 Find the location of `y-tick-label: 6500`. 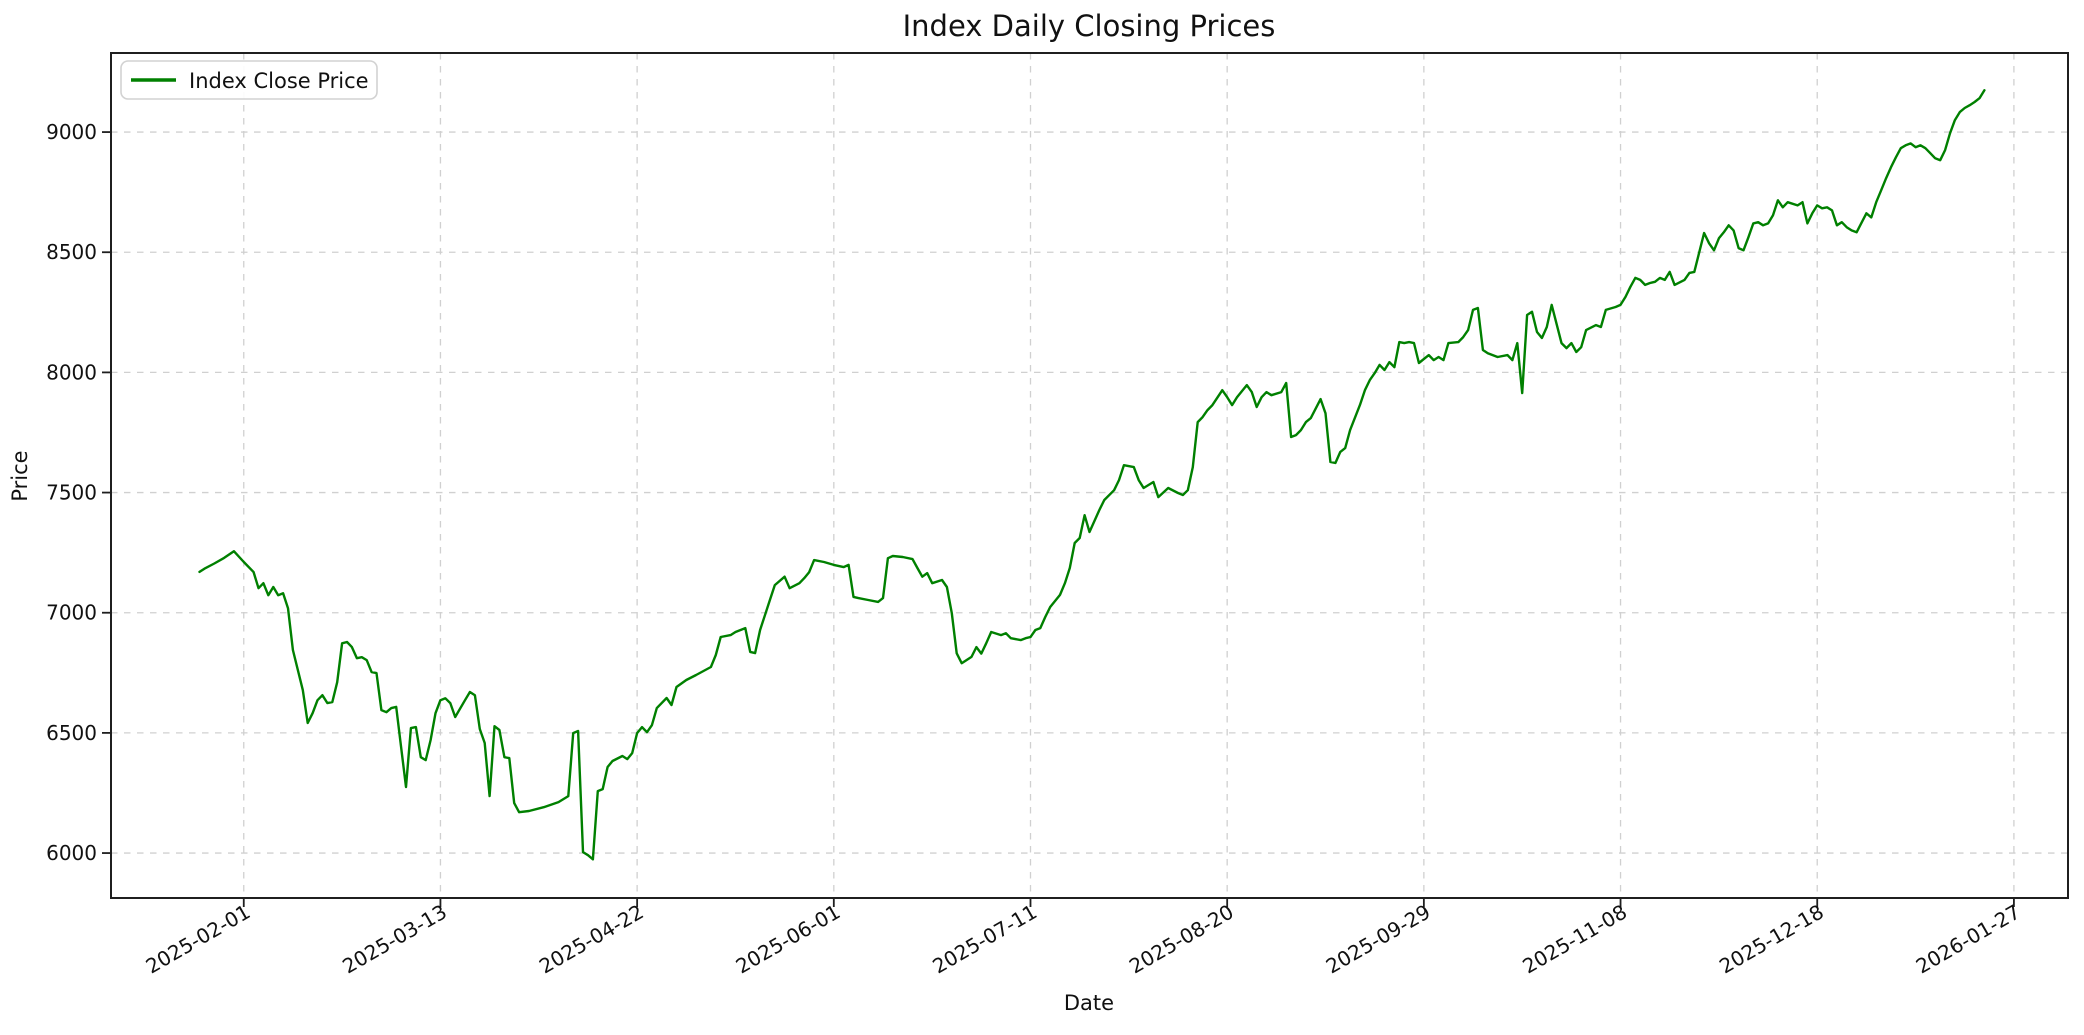

y-tick-label: 6500 is located at coordinates (71, 733).